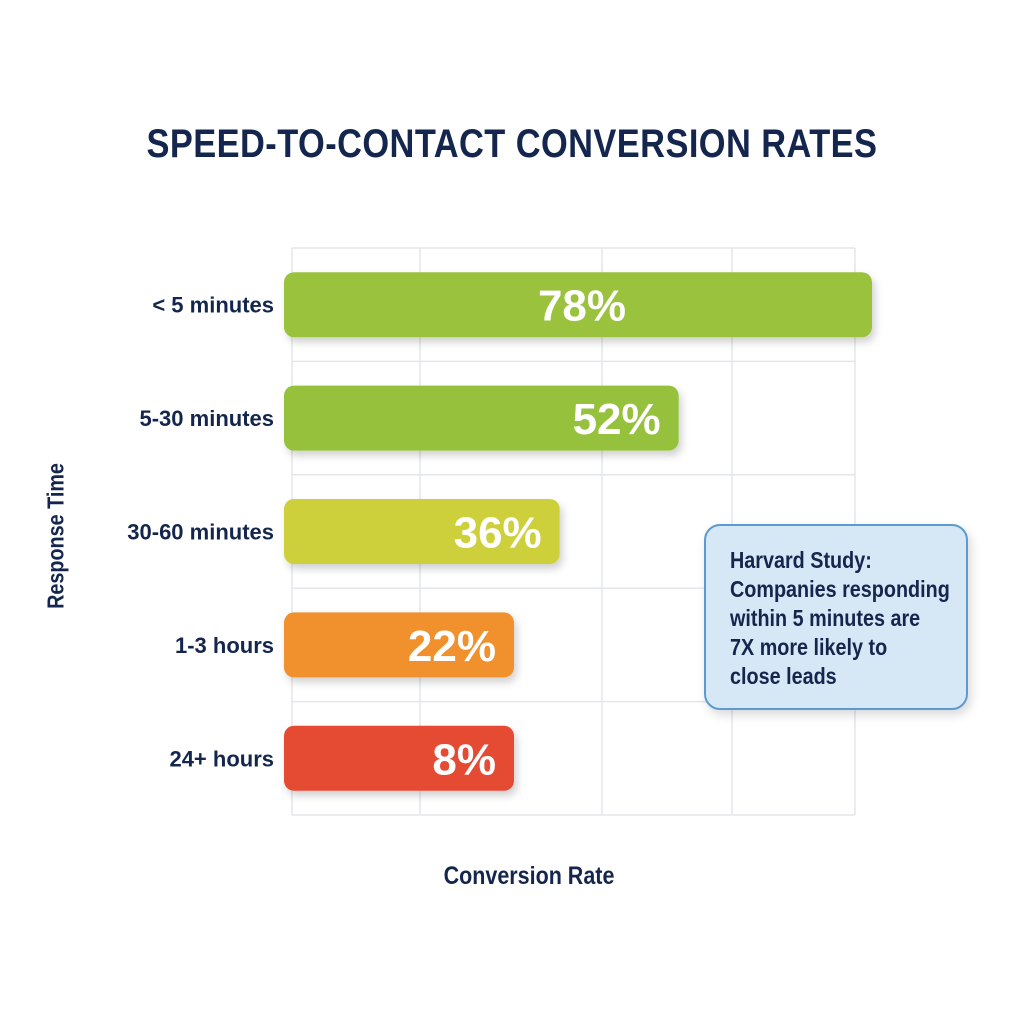  I want to click on category-label: 1-3 hours, so click(224, 645).